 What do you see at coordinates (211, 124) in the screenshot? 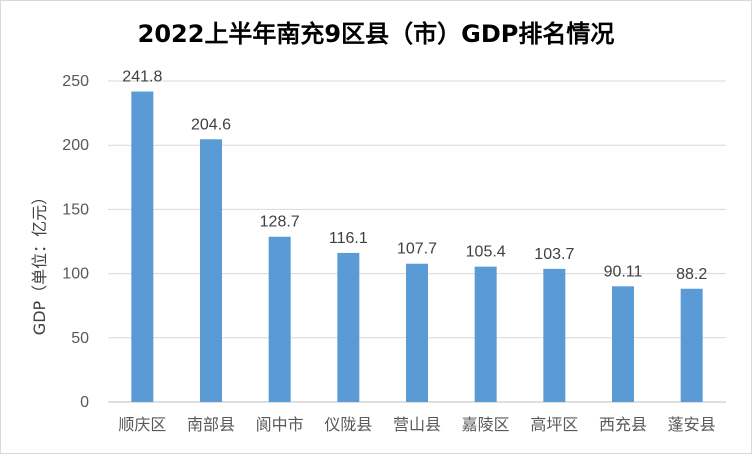
I see `data-label: 204.6` at bounding box center [211, 124].